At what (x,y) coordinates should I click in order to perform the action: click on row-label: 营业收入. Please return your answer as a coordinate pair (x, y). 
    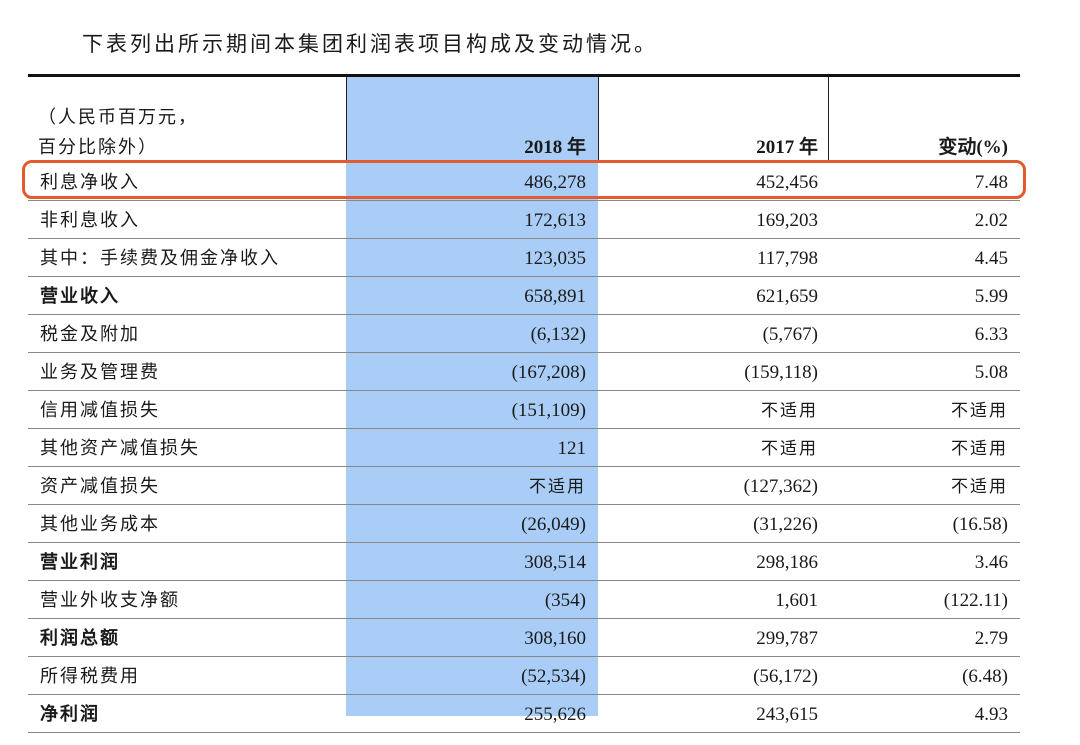
    Looking at the image, I should click on (80, 296).